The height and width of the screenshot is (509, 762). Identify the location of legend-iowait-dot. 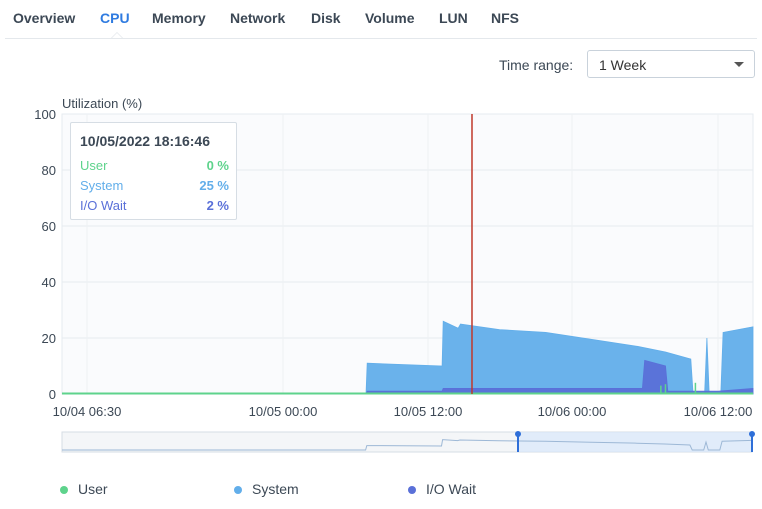
(412, 490).